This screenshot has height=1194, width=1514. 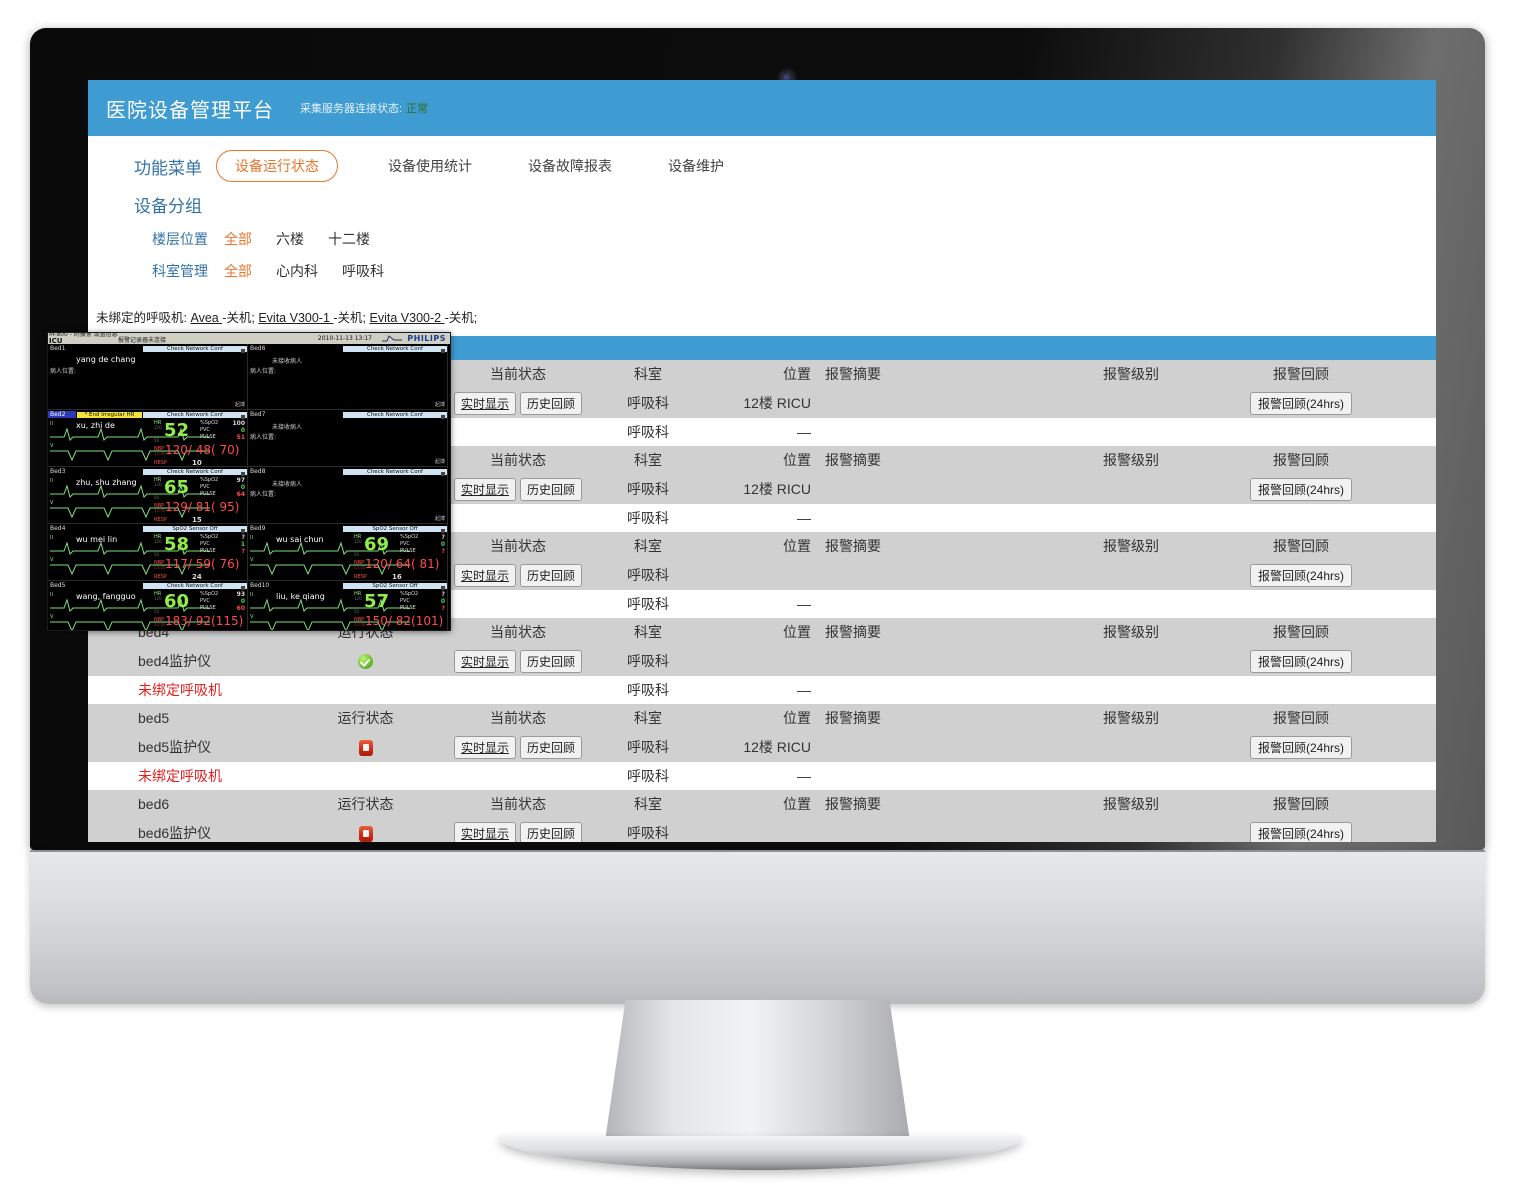 What do you see at coordinates (290, 239) in the screenshot?
I see `filter-floor-6: 六楼` at bounding box center [290, 239].